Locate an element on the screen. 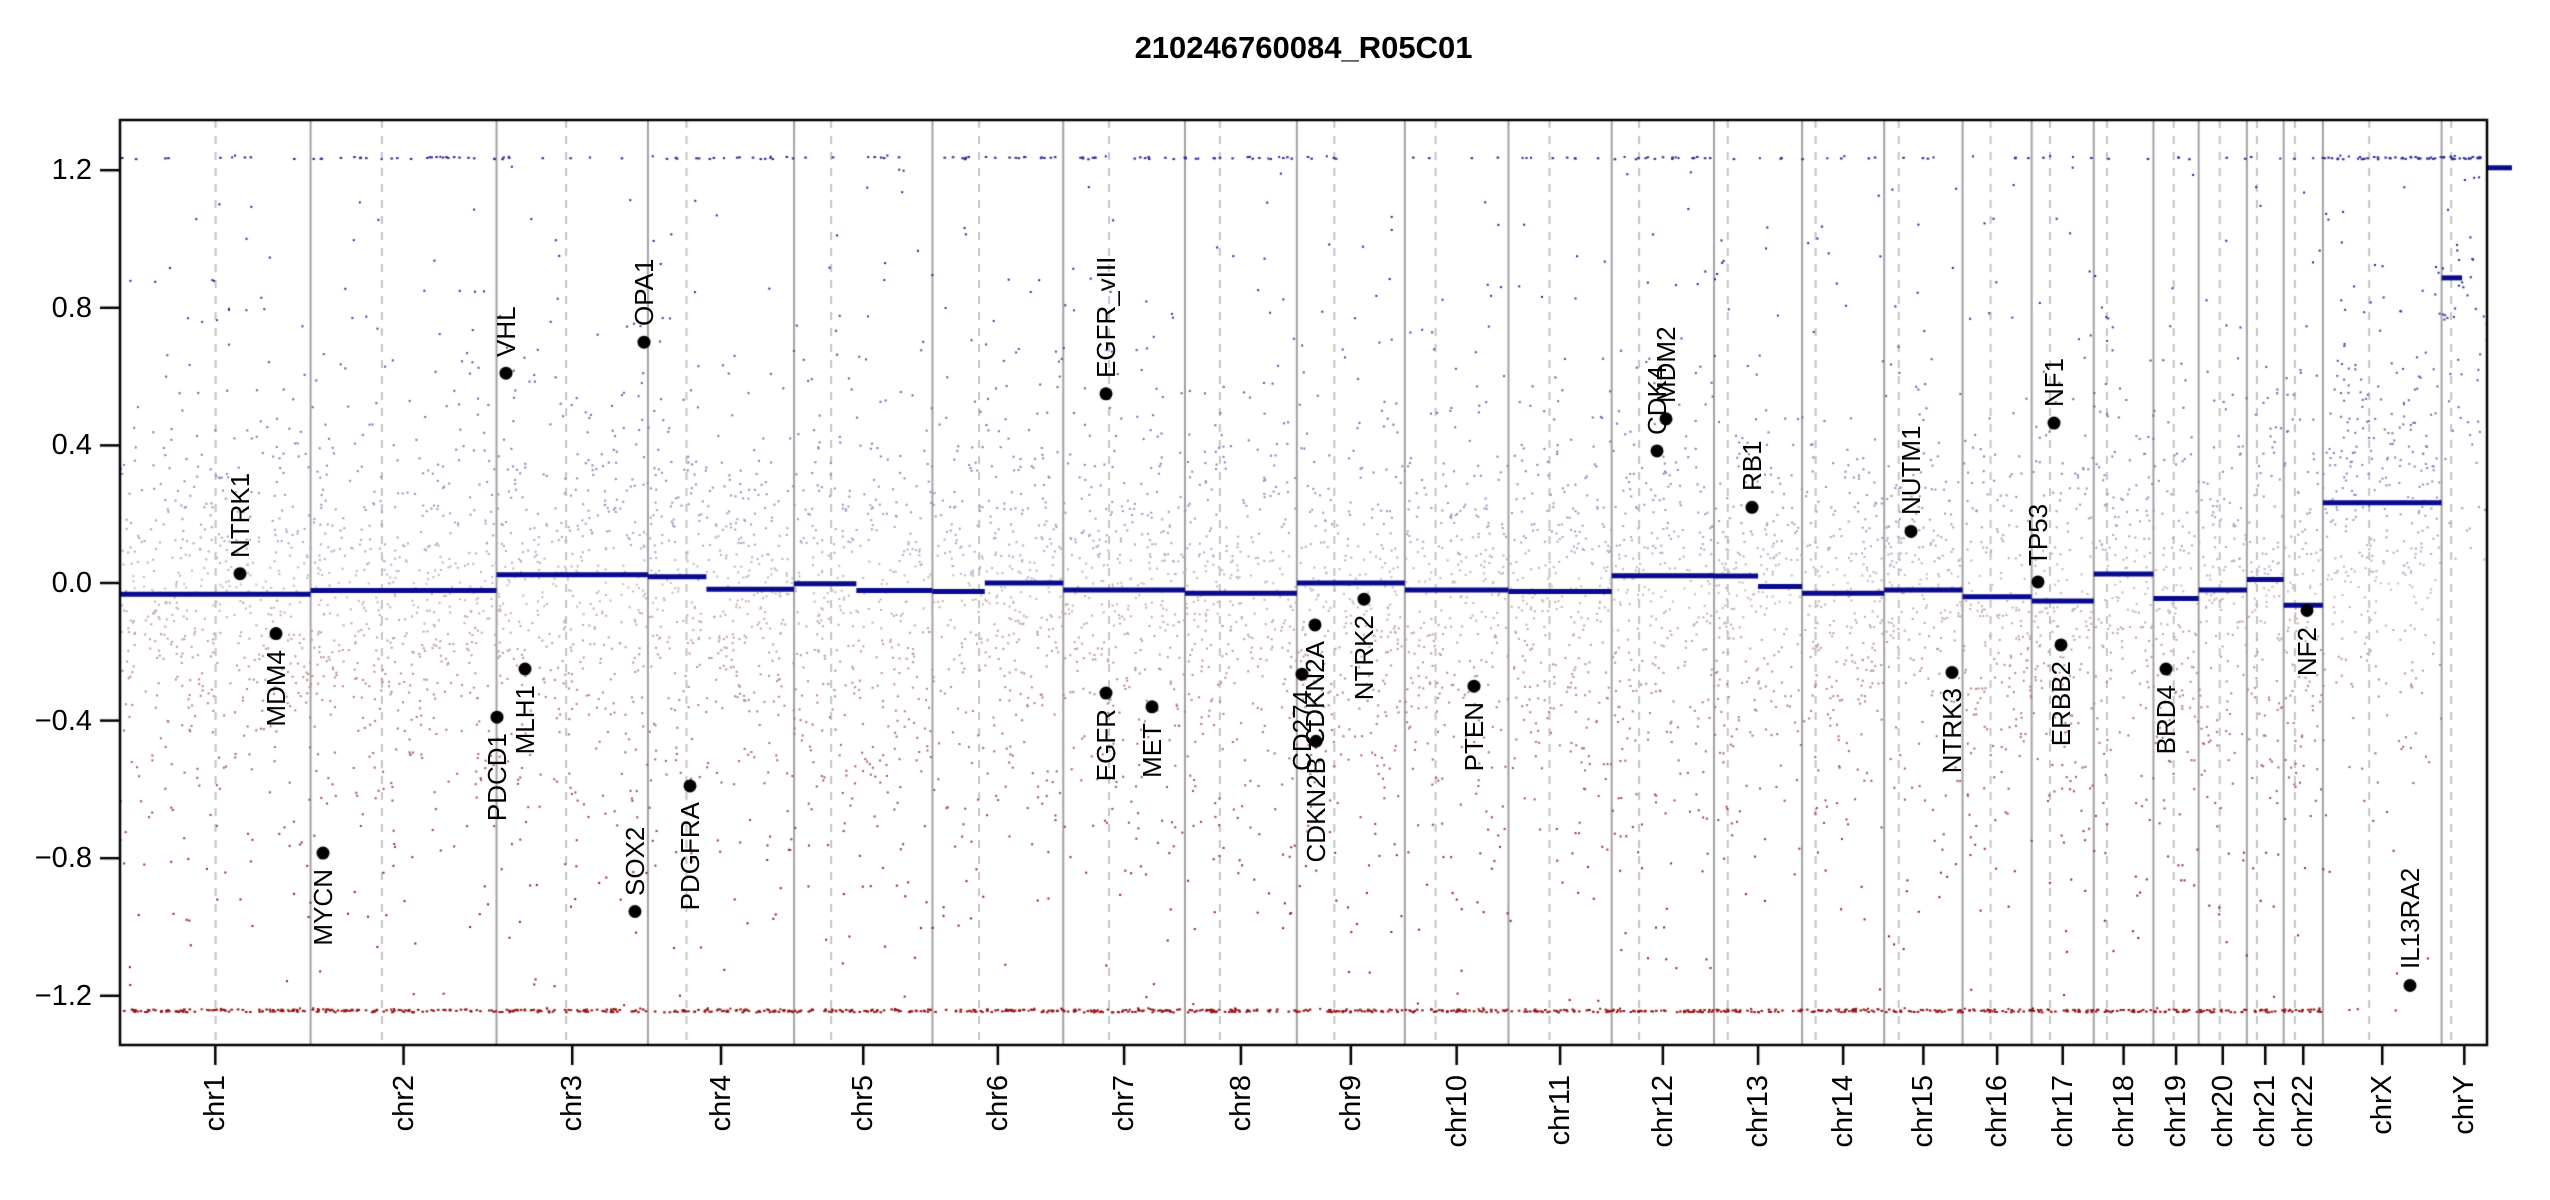  gene-label-CDKN2A: CDKN2A is located at coordinates (1315, 693).